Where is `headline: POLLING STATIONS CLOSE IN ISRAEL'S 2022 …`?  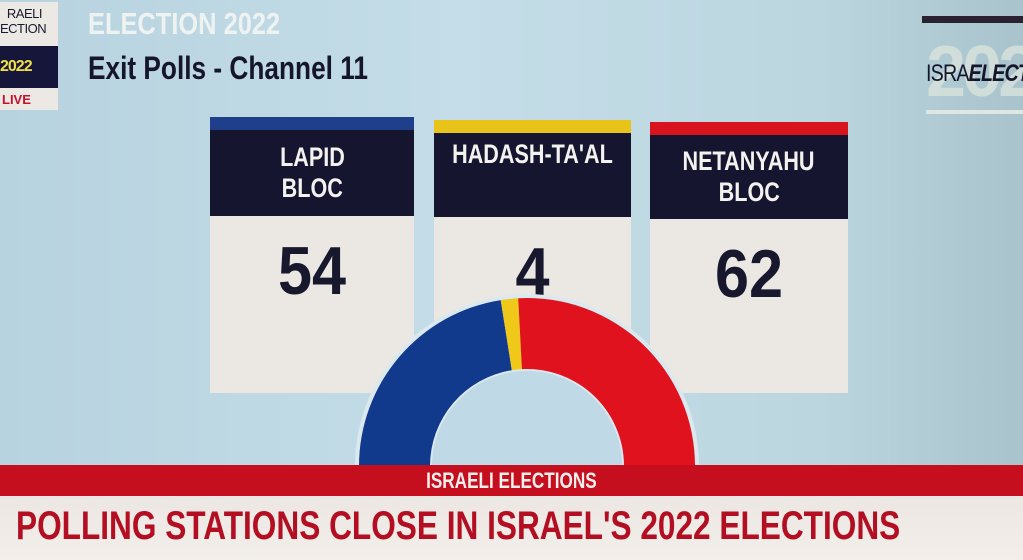
headline: POLLING STATIONS CLOSE IN ISRAEL'S 2022 … is located at coordinates (458, 526).